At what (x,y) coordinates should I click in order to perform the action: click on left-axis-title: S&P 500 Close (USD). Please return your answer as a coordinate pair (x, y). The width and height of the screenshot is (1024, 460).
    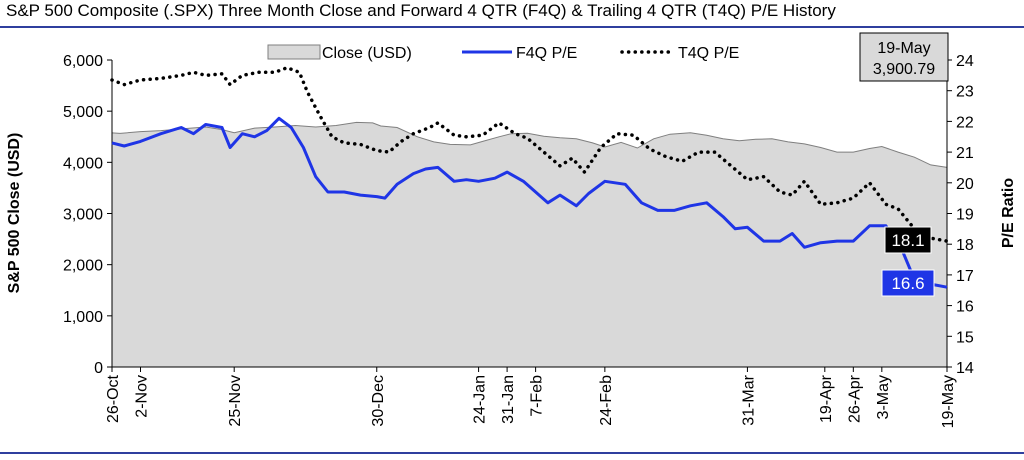
    Looking at the image, I should click on (14, 213).